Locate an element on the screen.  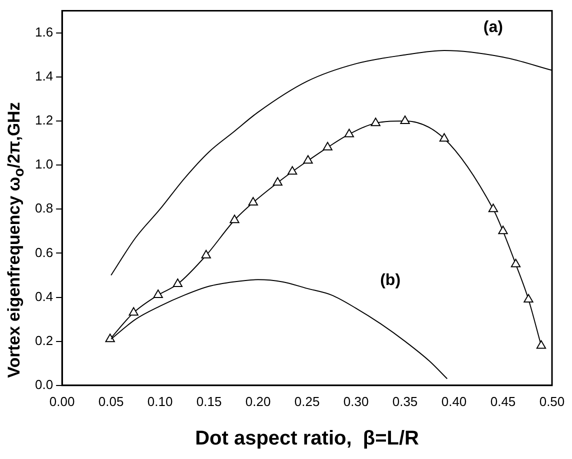
x-tick-label: 0.30 is located at coordinates (356, 401).